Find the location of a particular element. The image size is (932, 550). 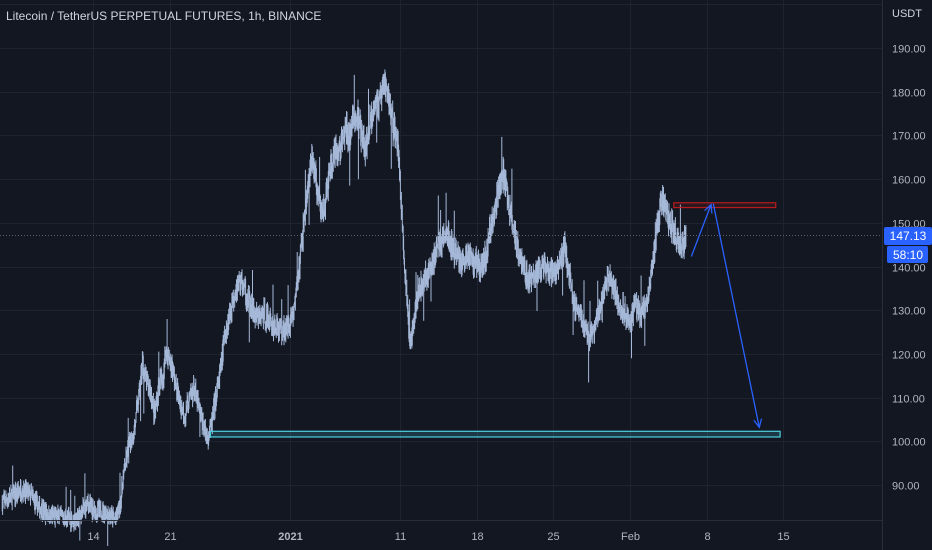

time-tick-label: 25 is located at coordinates (553, 537).